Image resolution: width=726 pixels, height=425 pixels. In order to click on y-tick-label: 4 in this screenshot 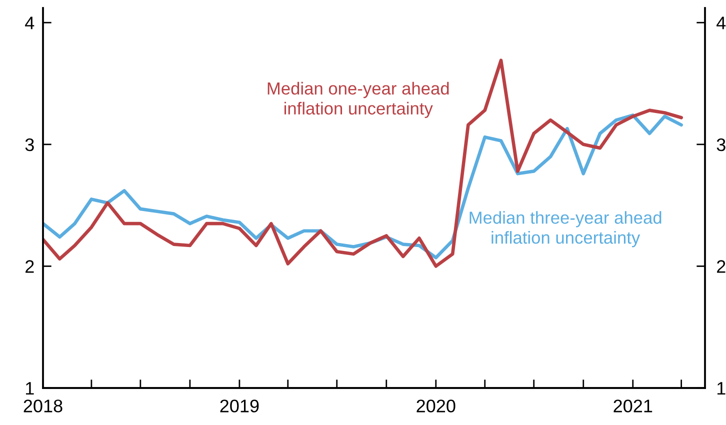, I will do `click(29, 23)`.